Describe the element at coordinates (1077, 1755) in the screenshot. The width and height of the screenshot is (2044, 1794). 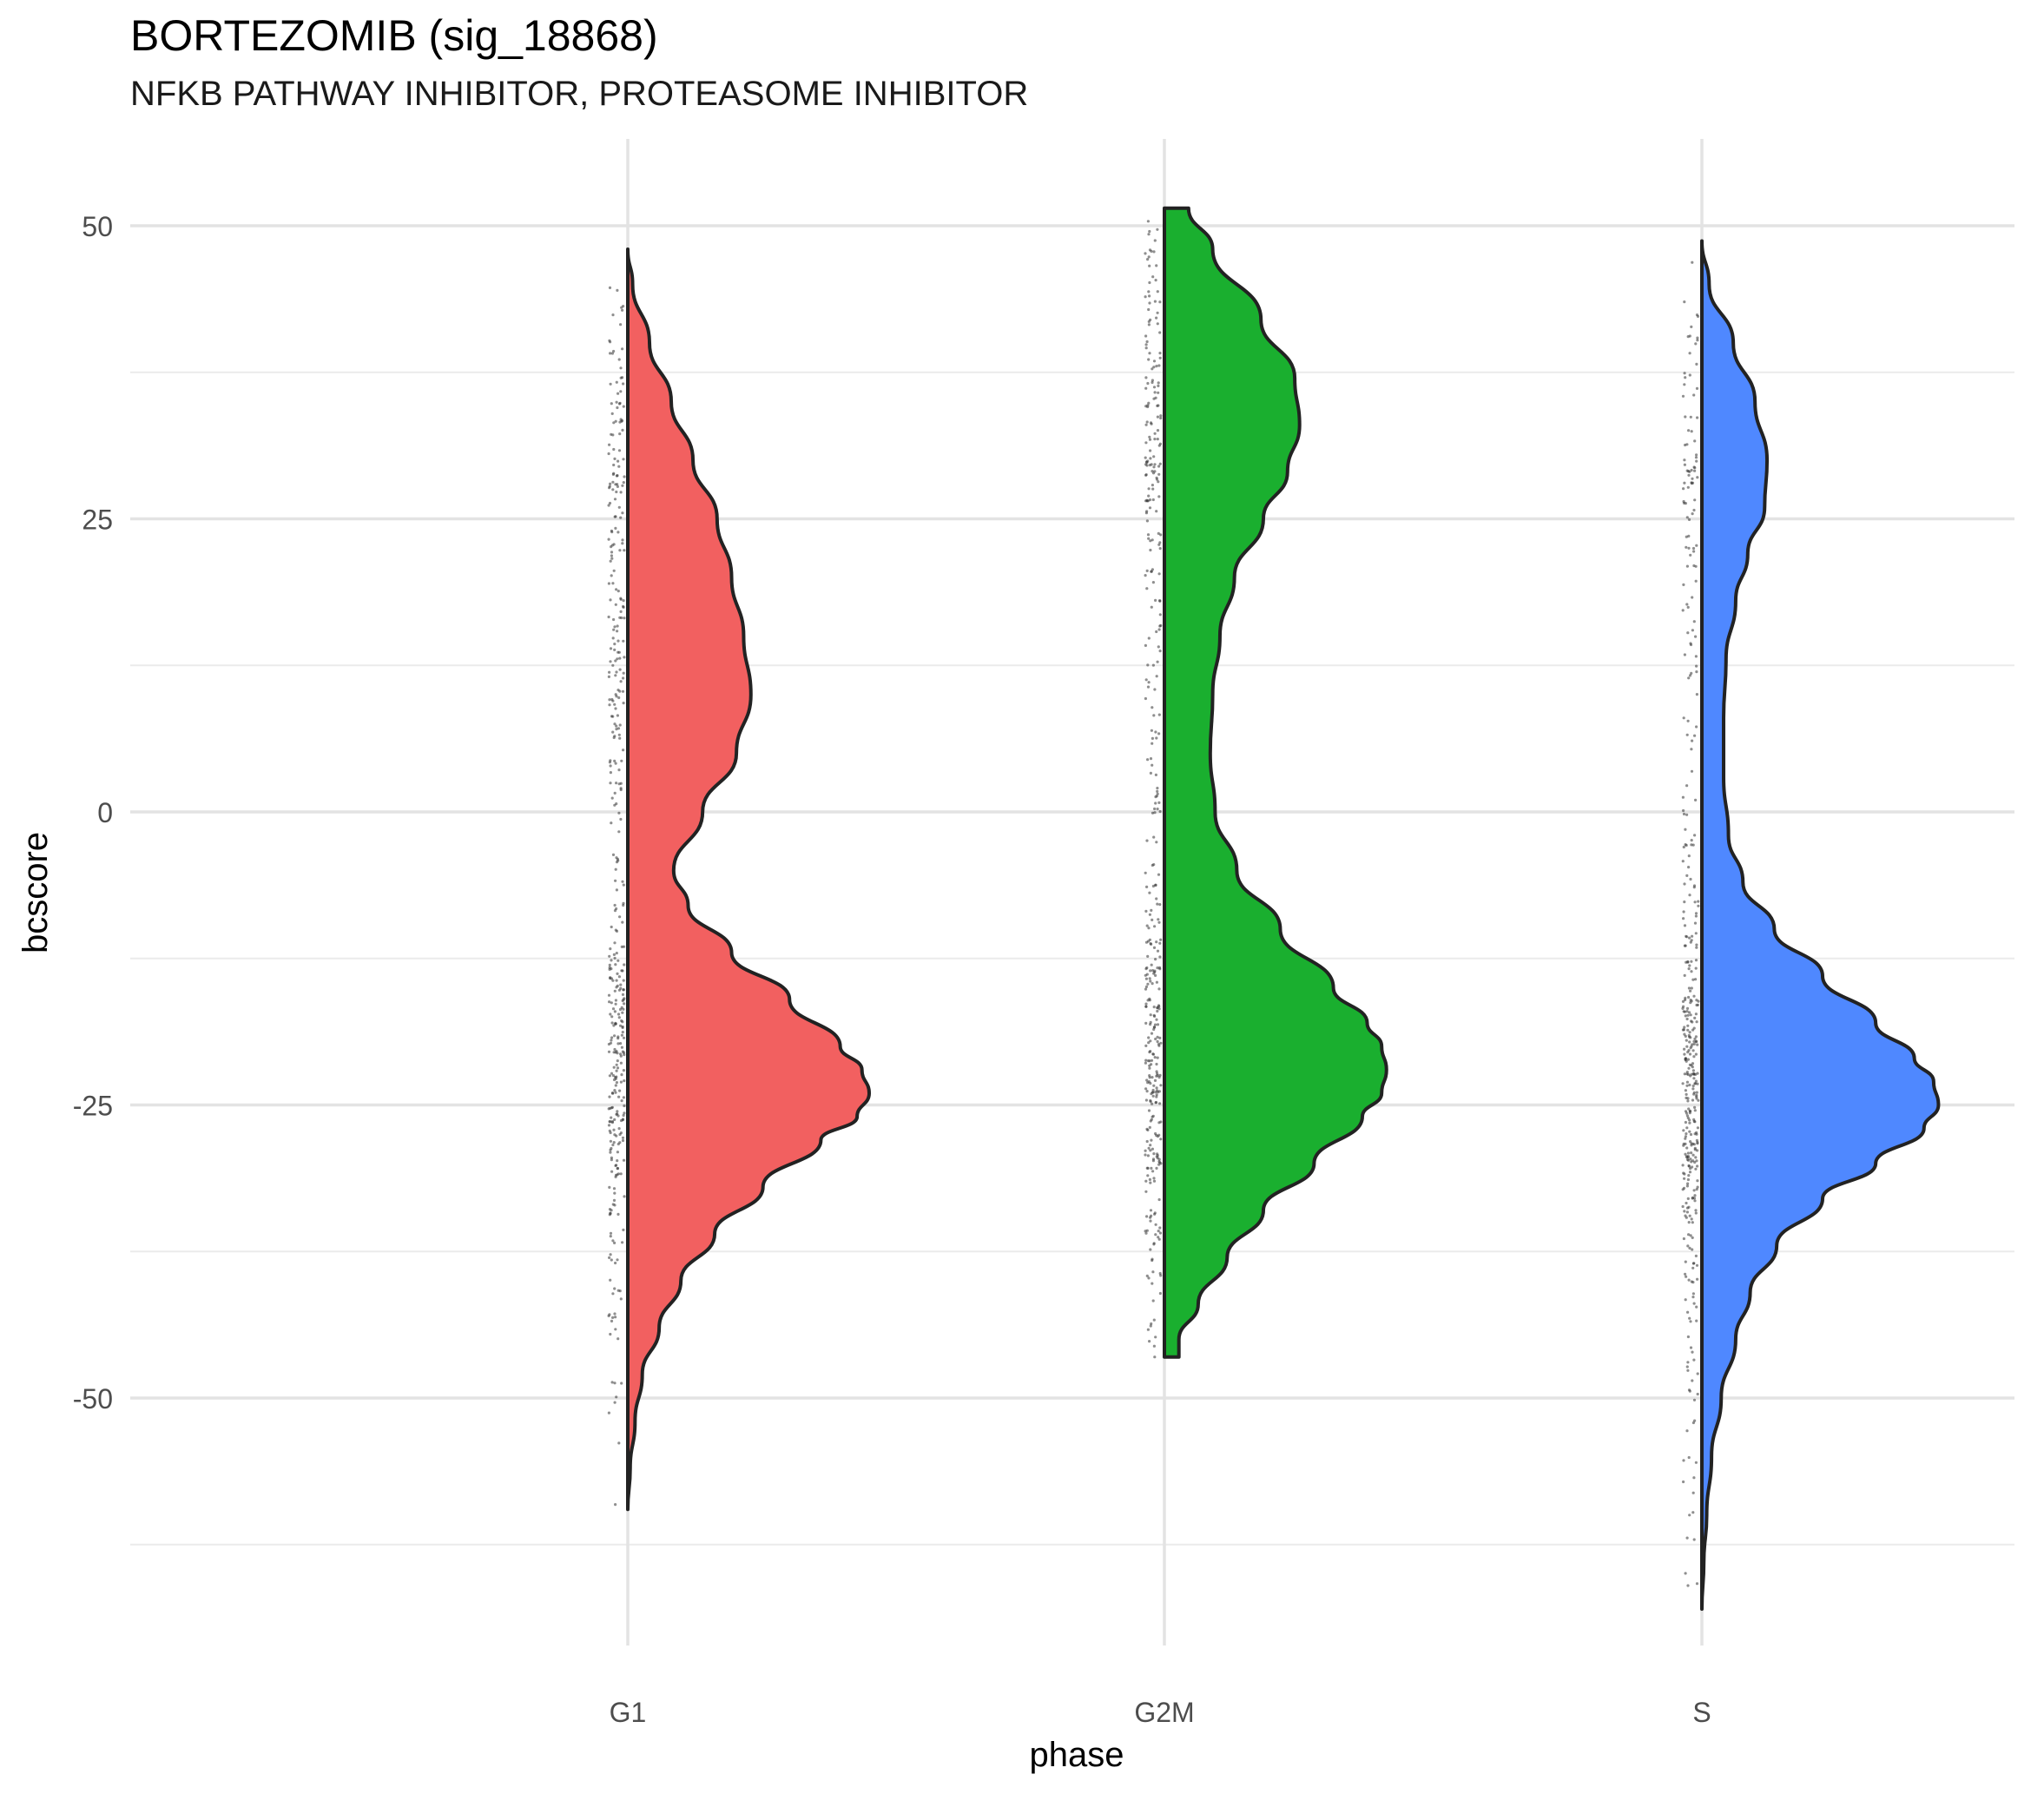
I see `x-axis-title: phase` at that location.